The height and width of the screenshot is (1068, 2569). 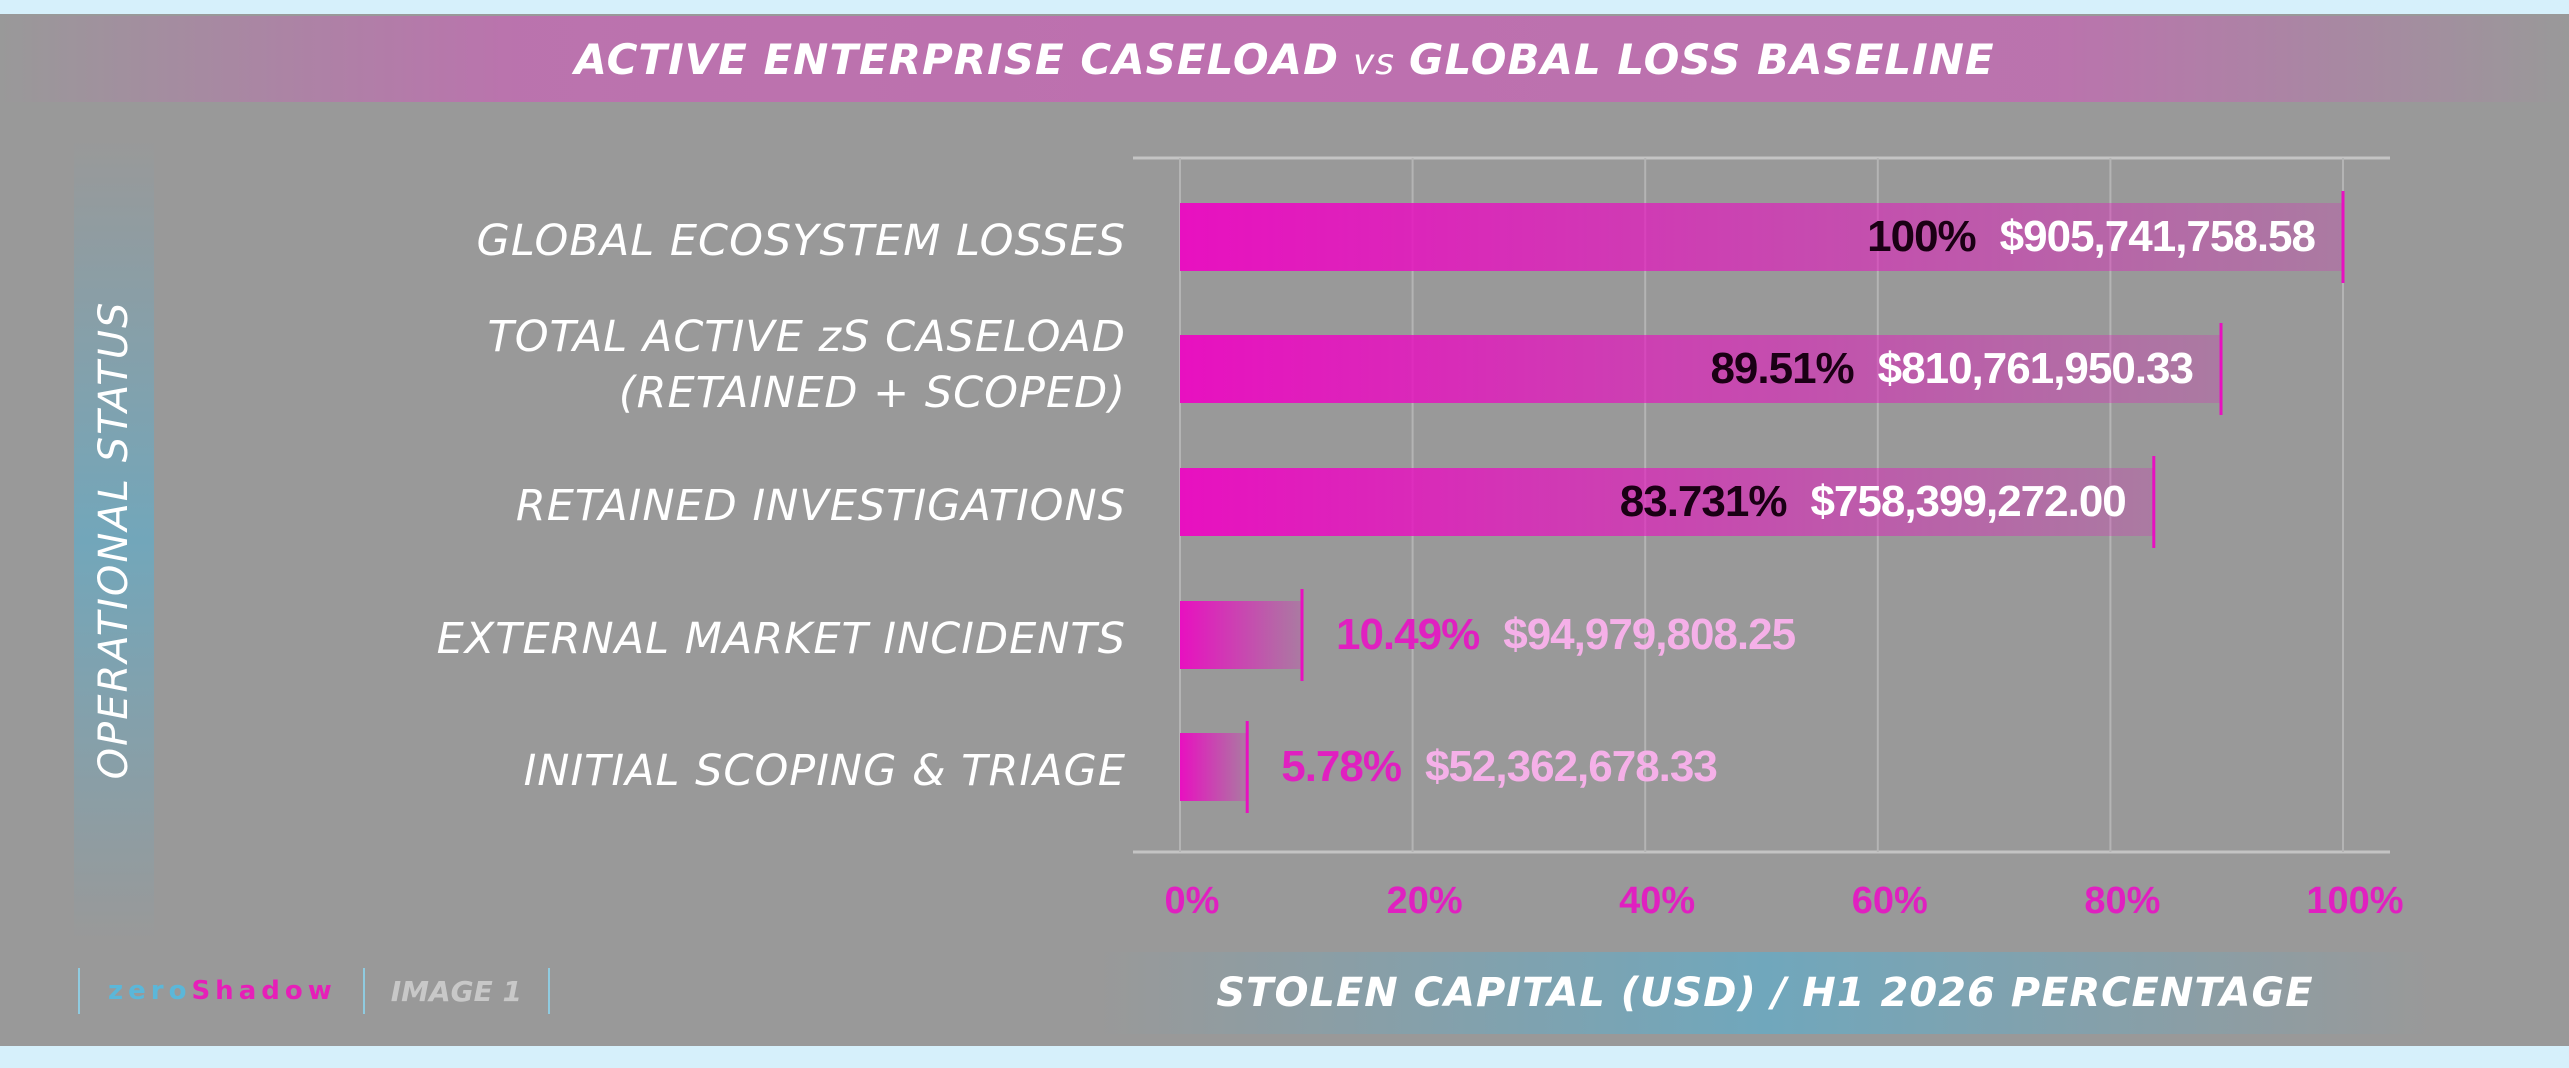 I want to click on category-label: EXTERNAL MARKET INCIDENTS, so click(x=781, y=639).